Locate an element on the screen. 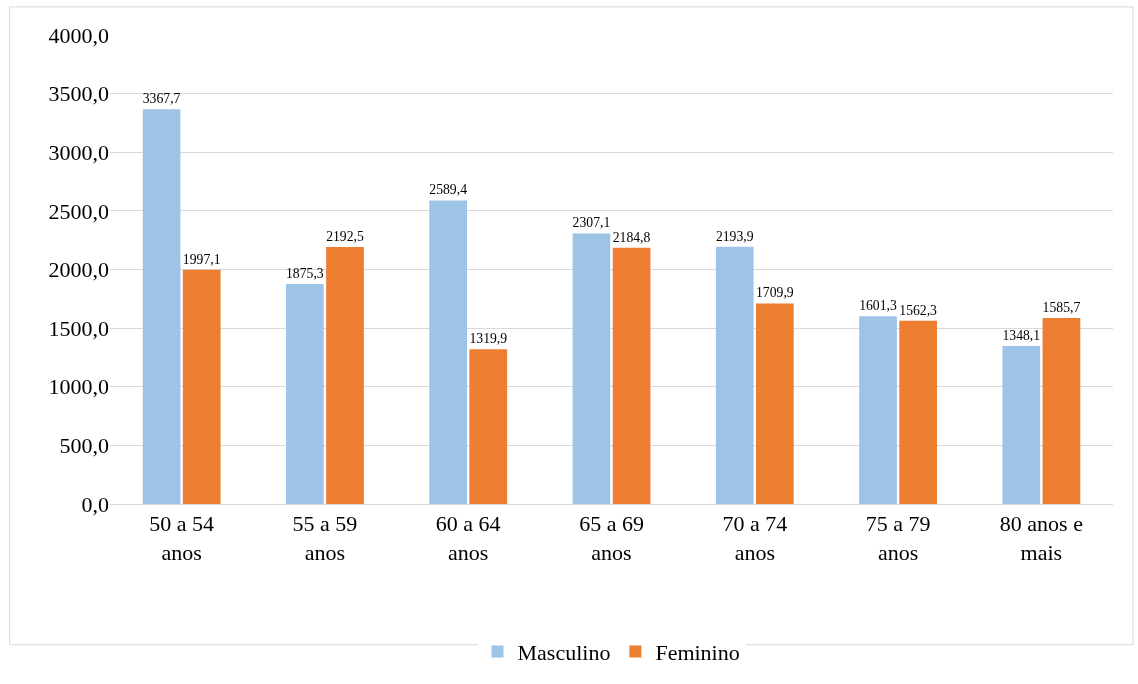 The width and height of the screenshot is (1138, 684). data-label: 1348,1 is located at coordinates (1021, 335).